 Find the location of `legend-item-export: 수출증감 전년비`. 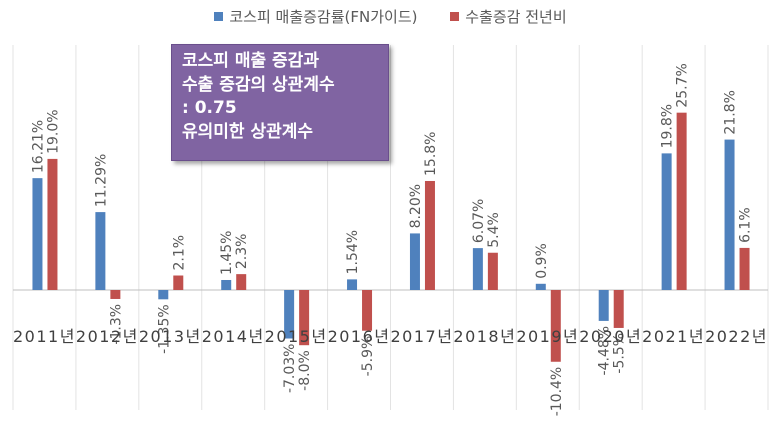

legend-item-export: 수출증감 전년비 is located at coordinates (508, 16).